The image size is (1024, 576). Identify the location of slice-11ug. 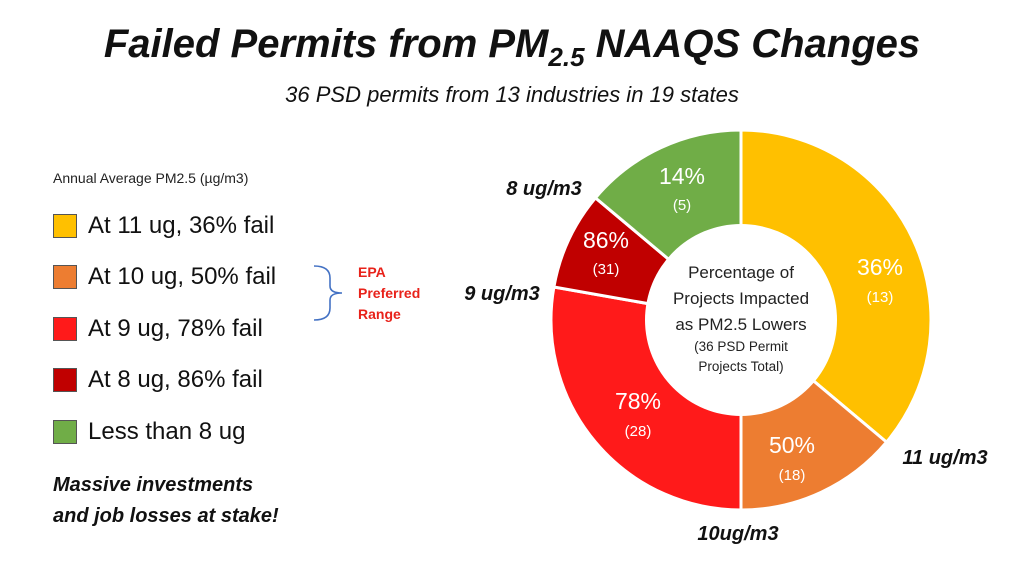
(836, 286).